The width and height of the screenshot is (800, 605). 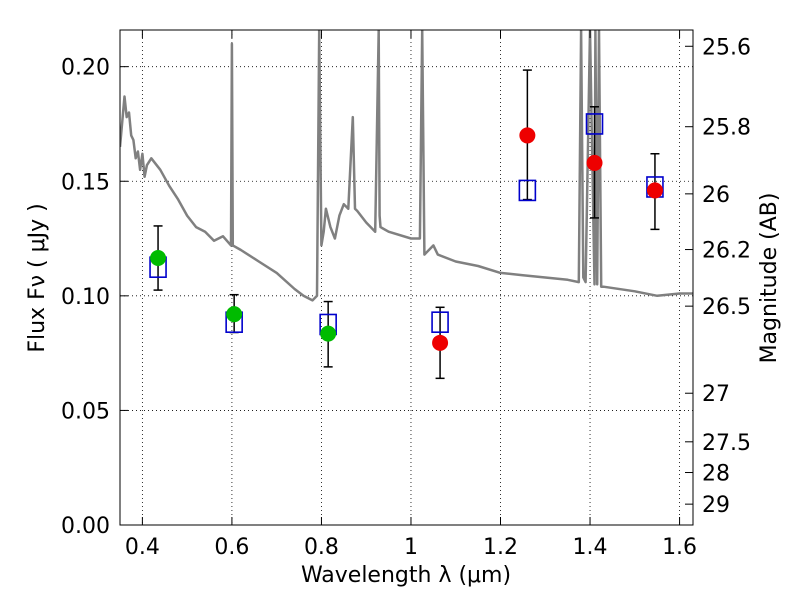 I want to click on right-tick-label: 27.5, so click(x=726, y=443).